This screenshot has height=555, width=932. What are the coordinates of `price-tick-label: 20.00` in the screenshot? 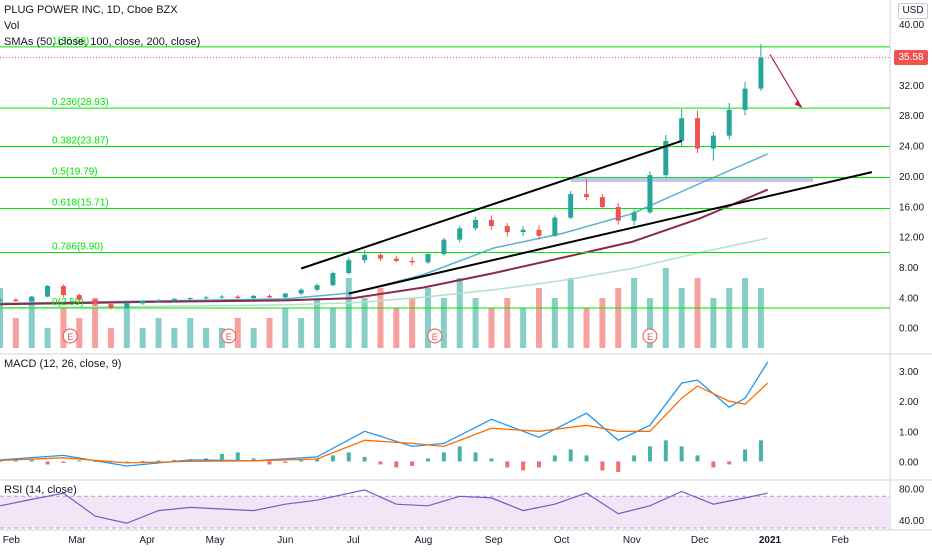 It's located at (911, 177).